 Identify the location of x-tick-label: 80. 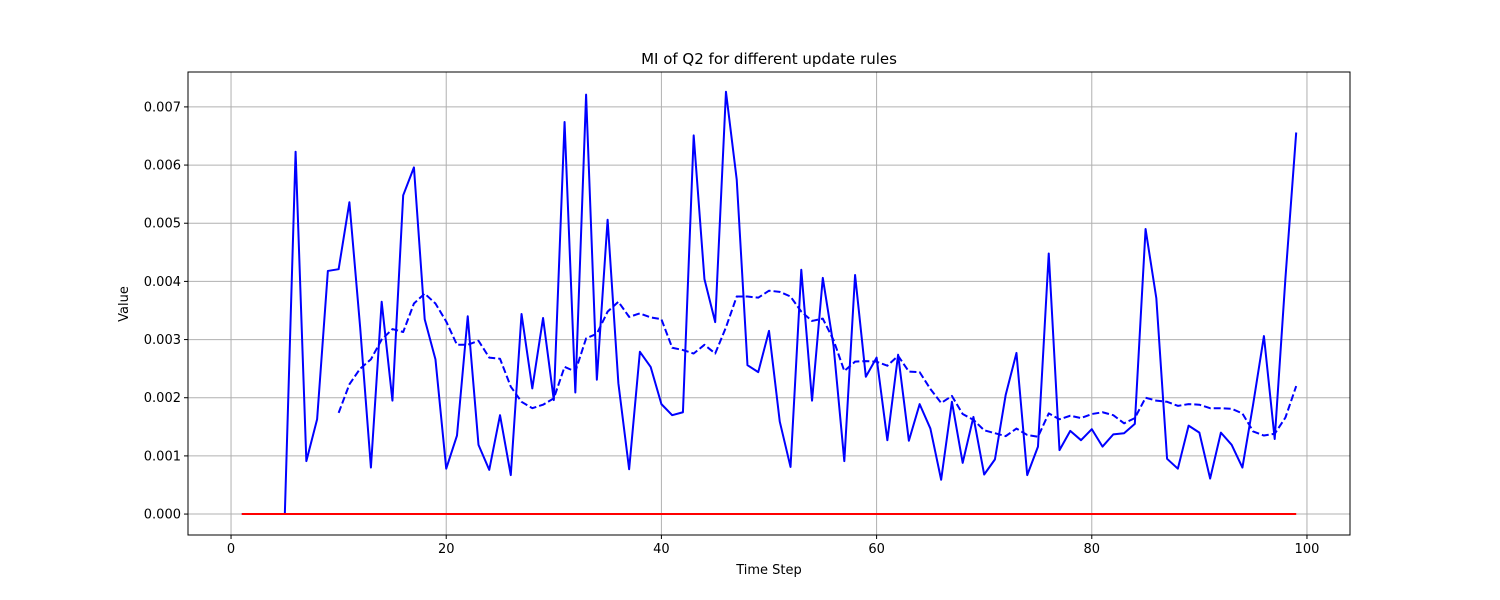
(1092, 549).